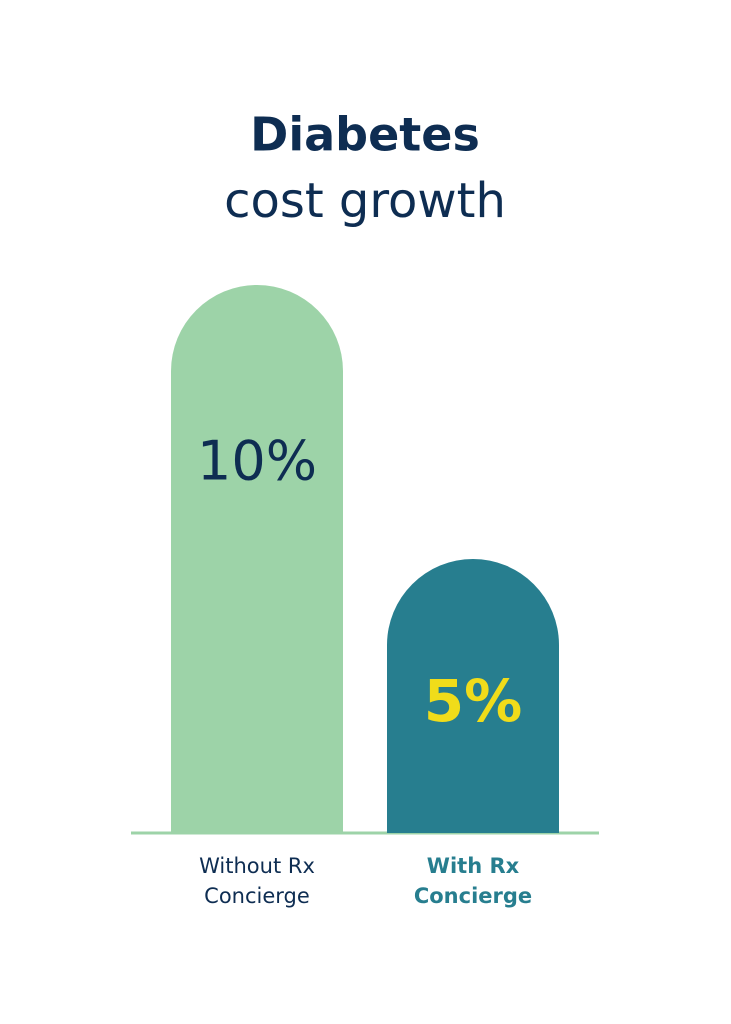 Image resolution: width=731 pixels, height=1024 pixels. I want to click on value-label: 10%, so click(257, 461).